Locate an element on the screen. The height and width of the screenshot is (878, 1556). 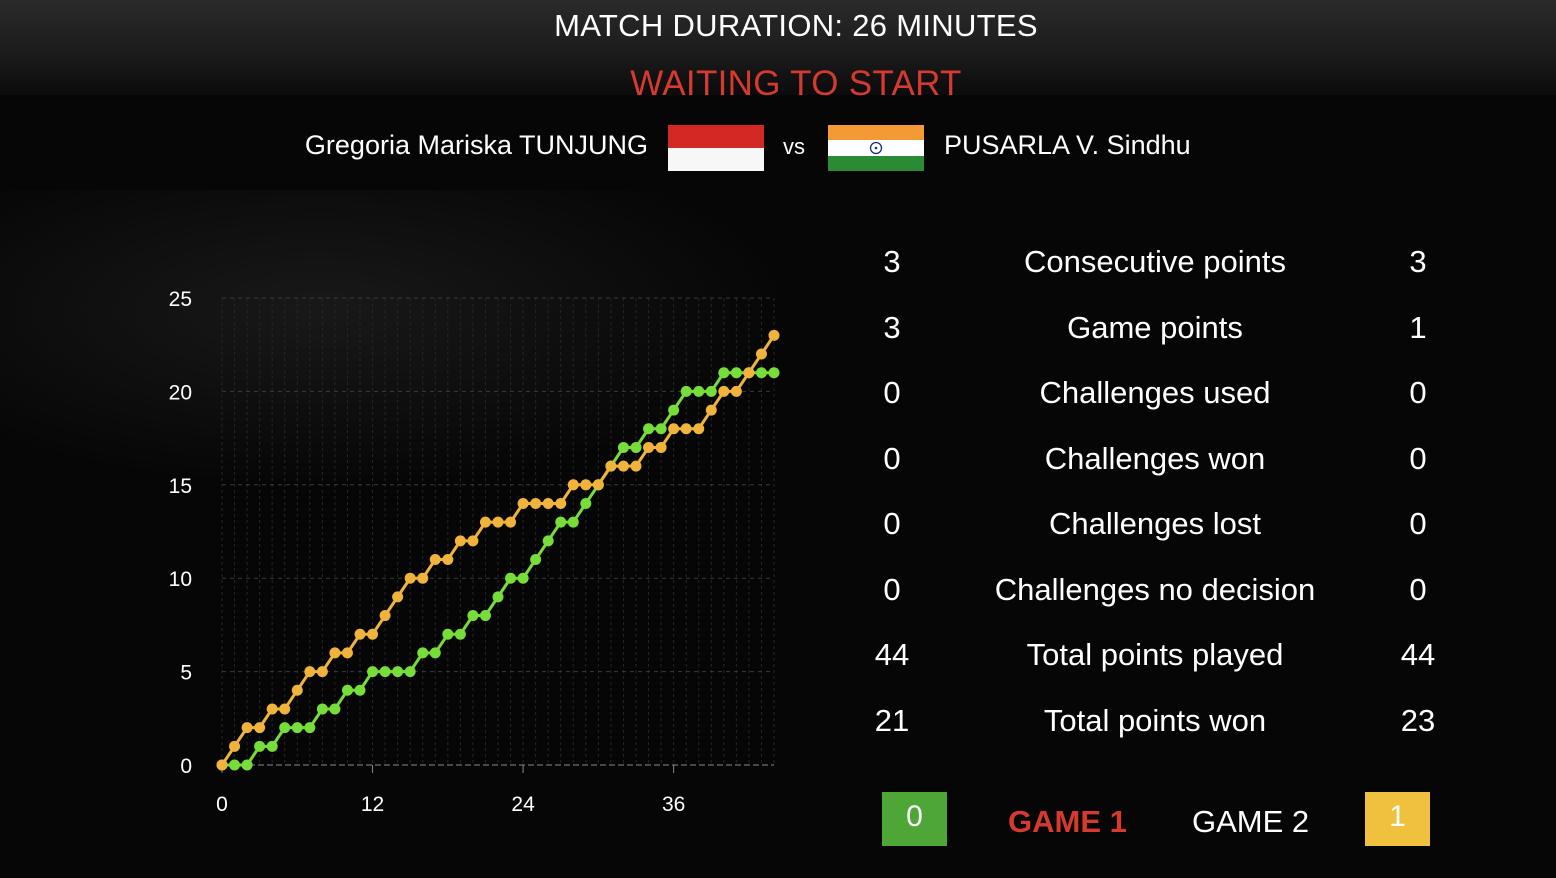
y-tick-label: 20 is located at coordinates (180, 392).